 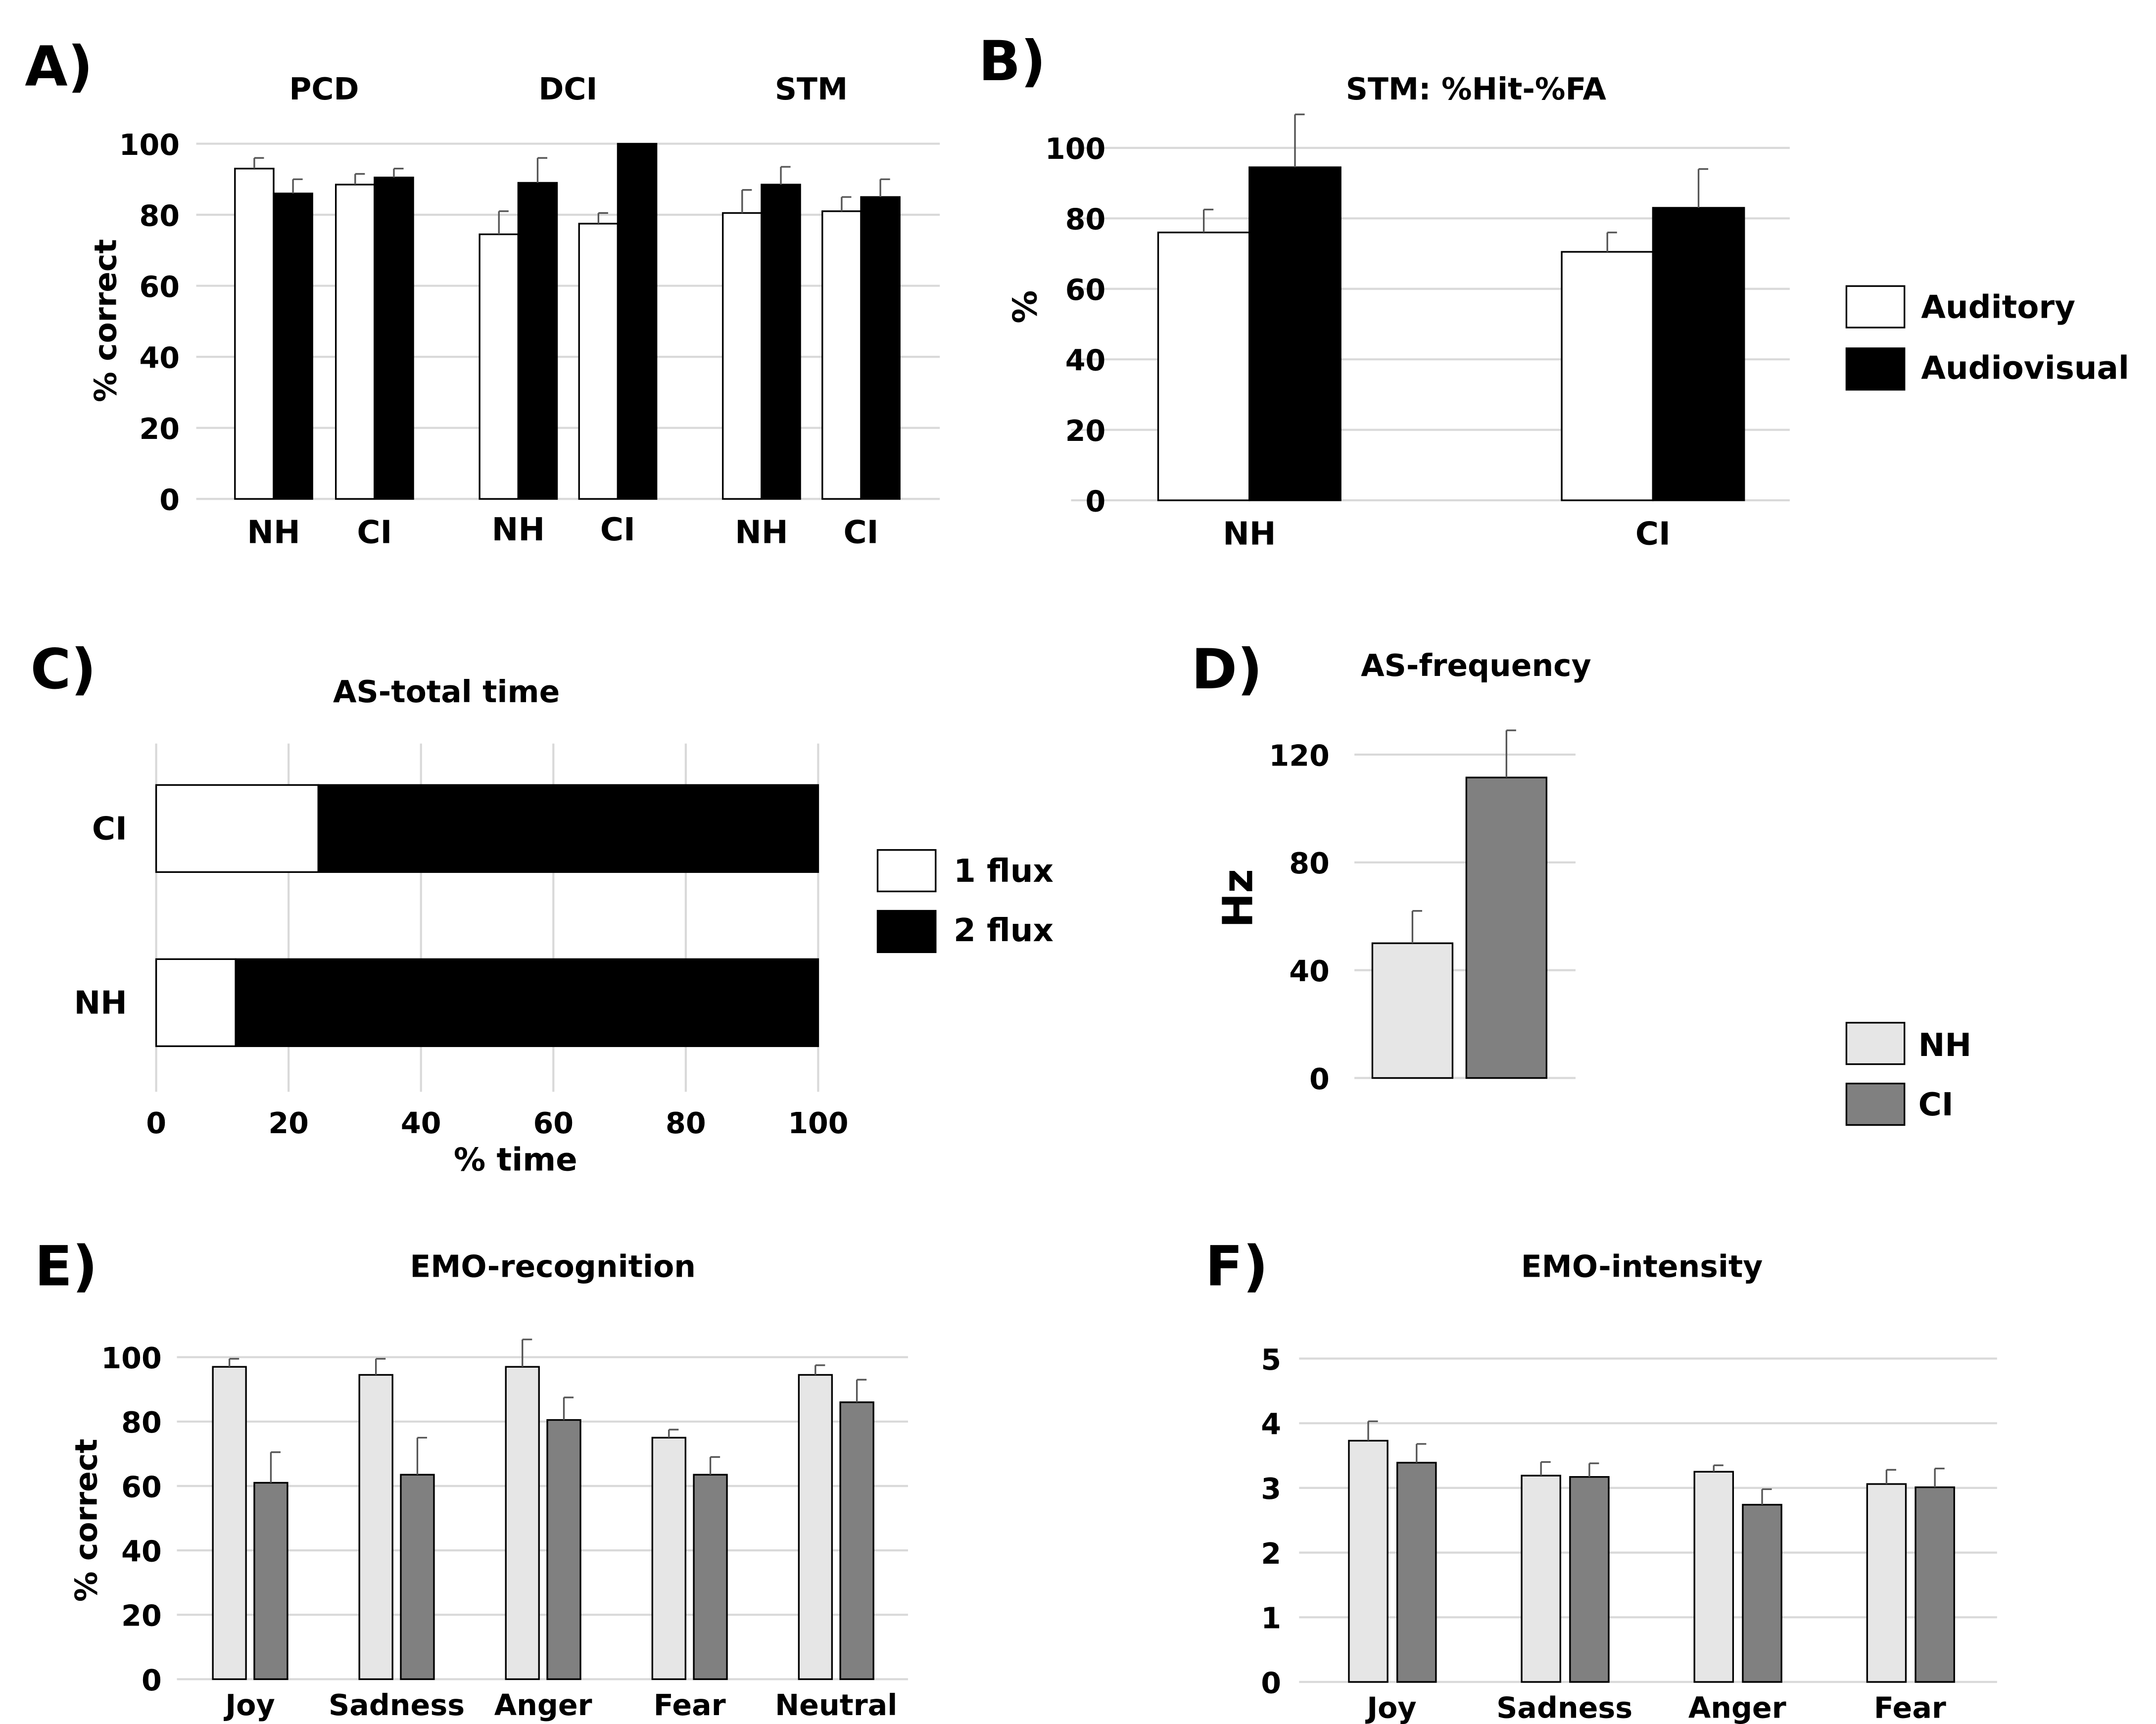 What do you see at coordinates (1476, 665) in the screenshot?
I see `d-title: AS-frequency` at bounding box center [1476, 665].